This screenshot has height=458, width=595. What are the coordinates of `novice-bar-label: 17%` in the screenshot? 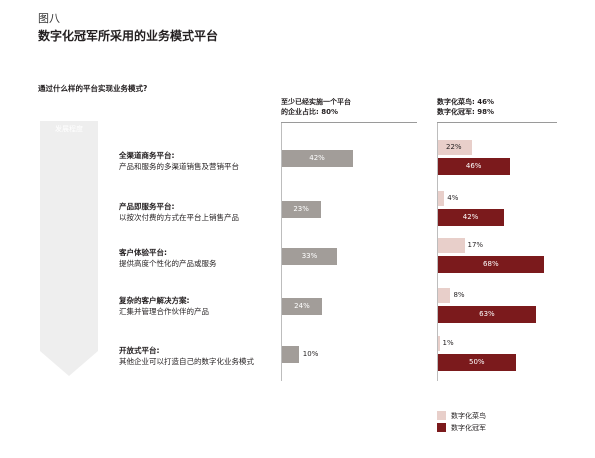 It's located at (475, 245).